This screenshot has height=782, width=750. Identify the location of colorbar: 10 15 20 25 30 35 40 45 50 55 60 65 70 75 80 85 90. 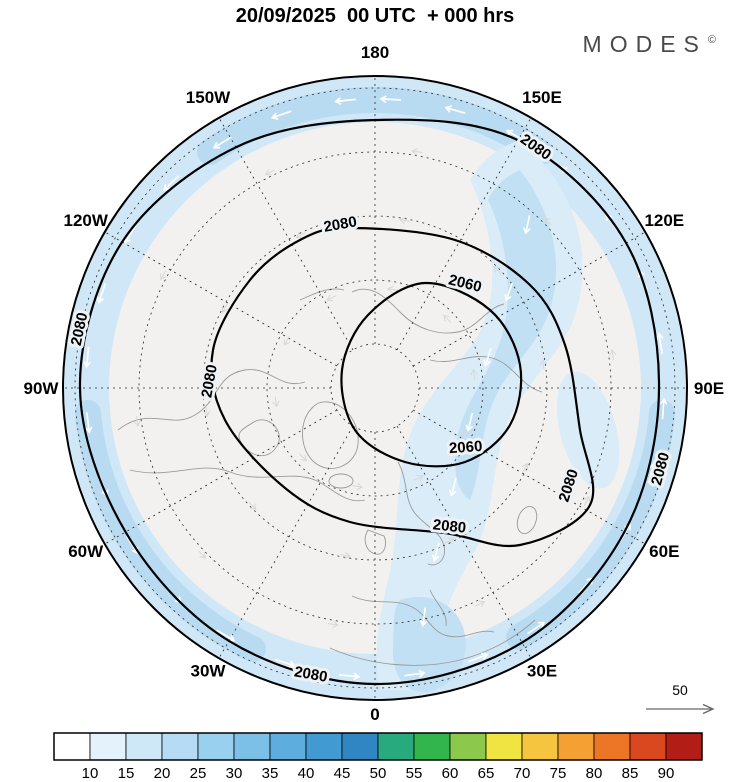
(378, 757).